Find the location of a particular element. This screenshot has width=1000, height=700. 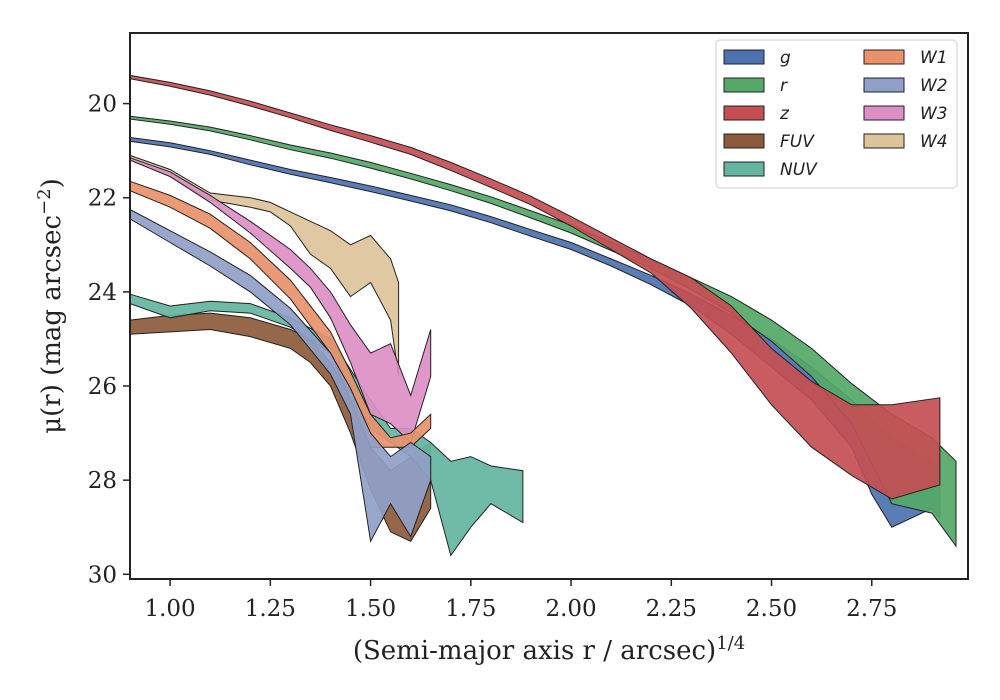

legend-swatch-NUV is located at coordinates (744, 169).